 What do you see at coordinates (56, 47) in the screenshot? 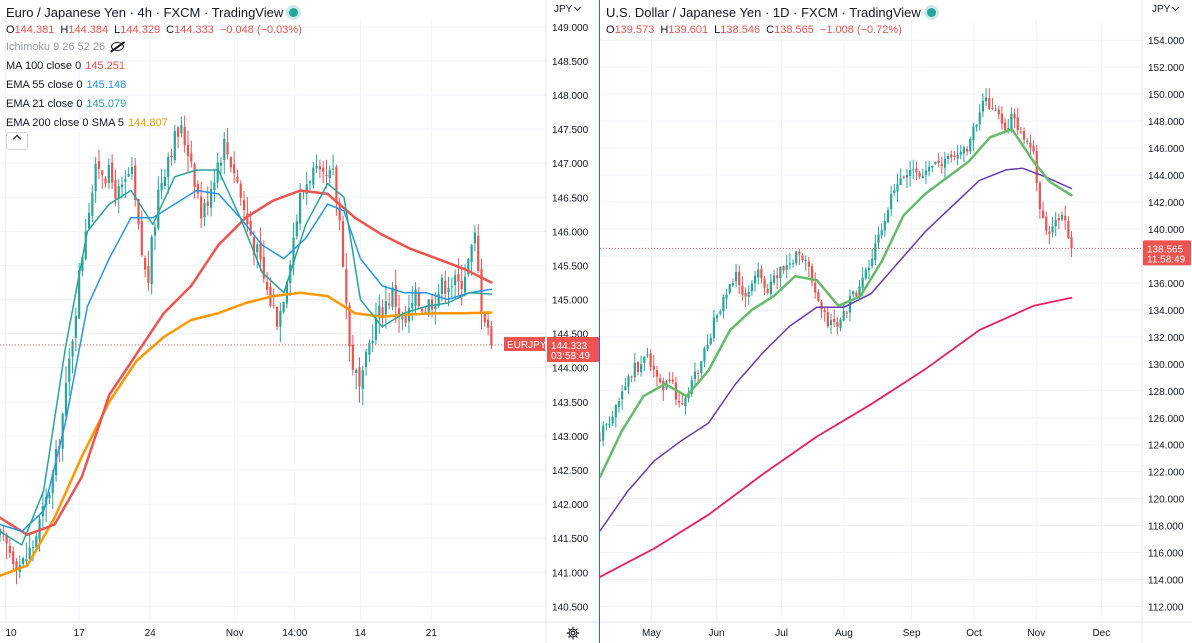
I see `legend-ichimoku-label: Ichimoku 9 26 52 26` at bounding box center [56, 47].